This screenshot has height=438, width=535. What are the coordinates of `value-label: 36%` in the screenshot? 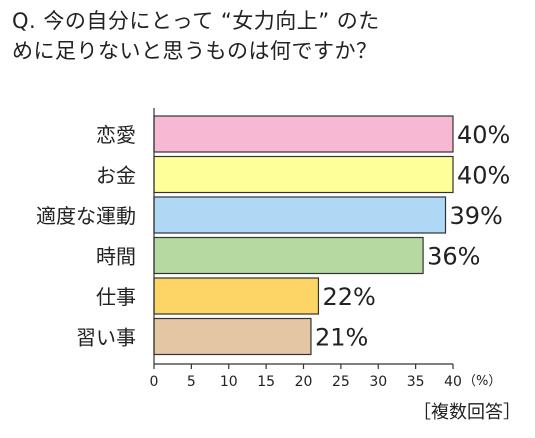 It's located at (453, 257).